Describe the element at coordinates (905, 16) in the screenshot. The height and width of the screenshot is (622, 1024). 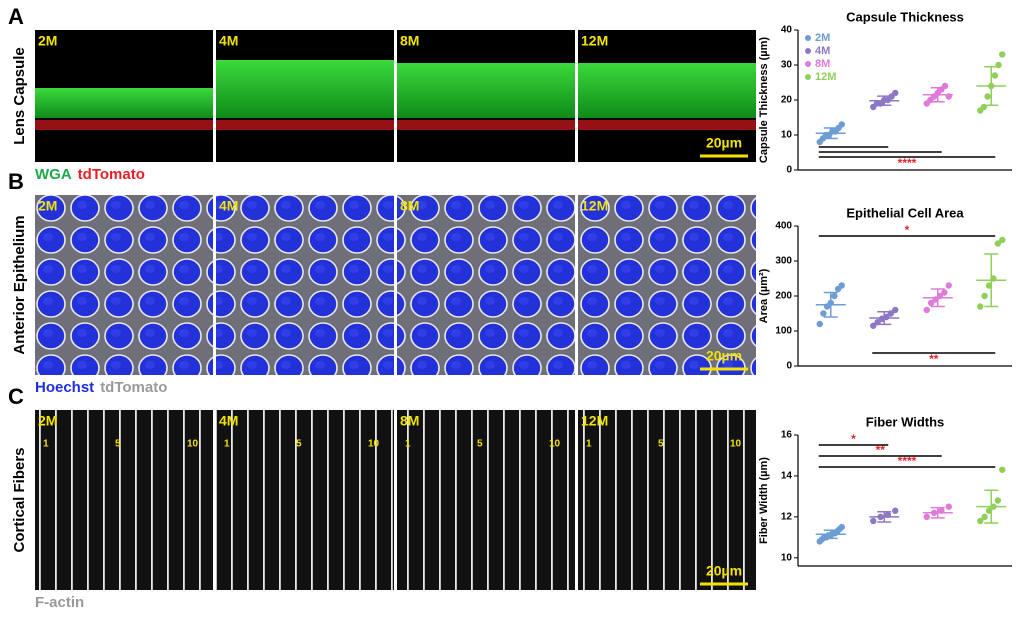
I see `chart-title: Capsule Thickness` at that location.